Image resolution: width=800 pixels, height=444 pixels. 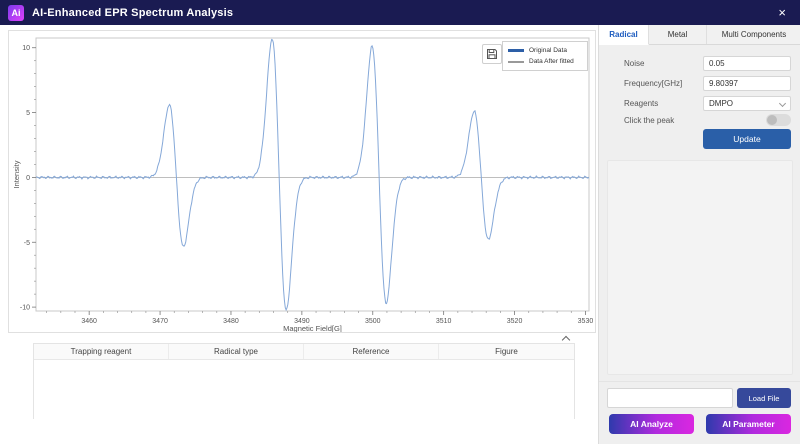 I want to click on click-peak-label: Click the peak, so click(x=649, y=120).